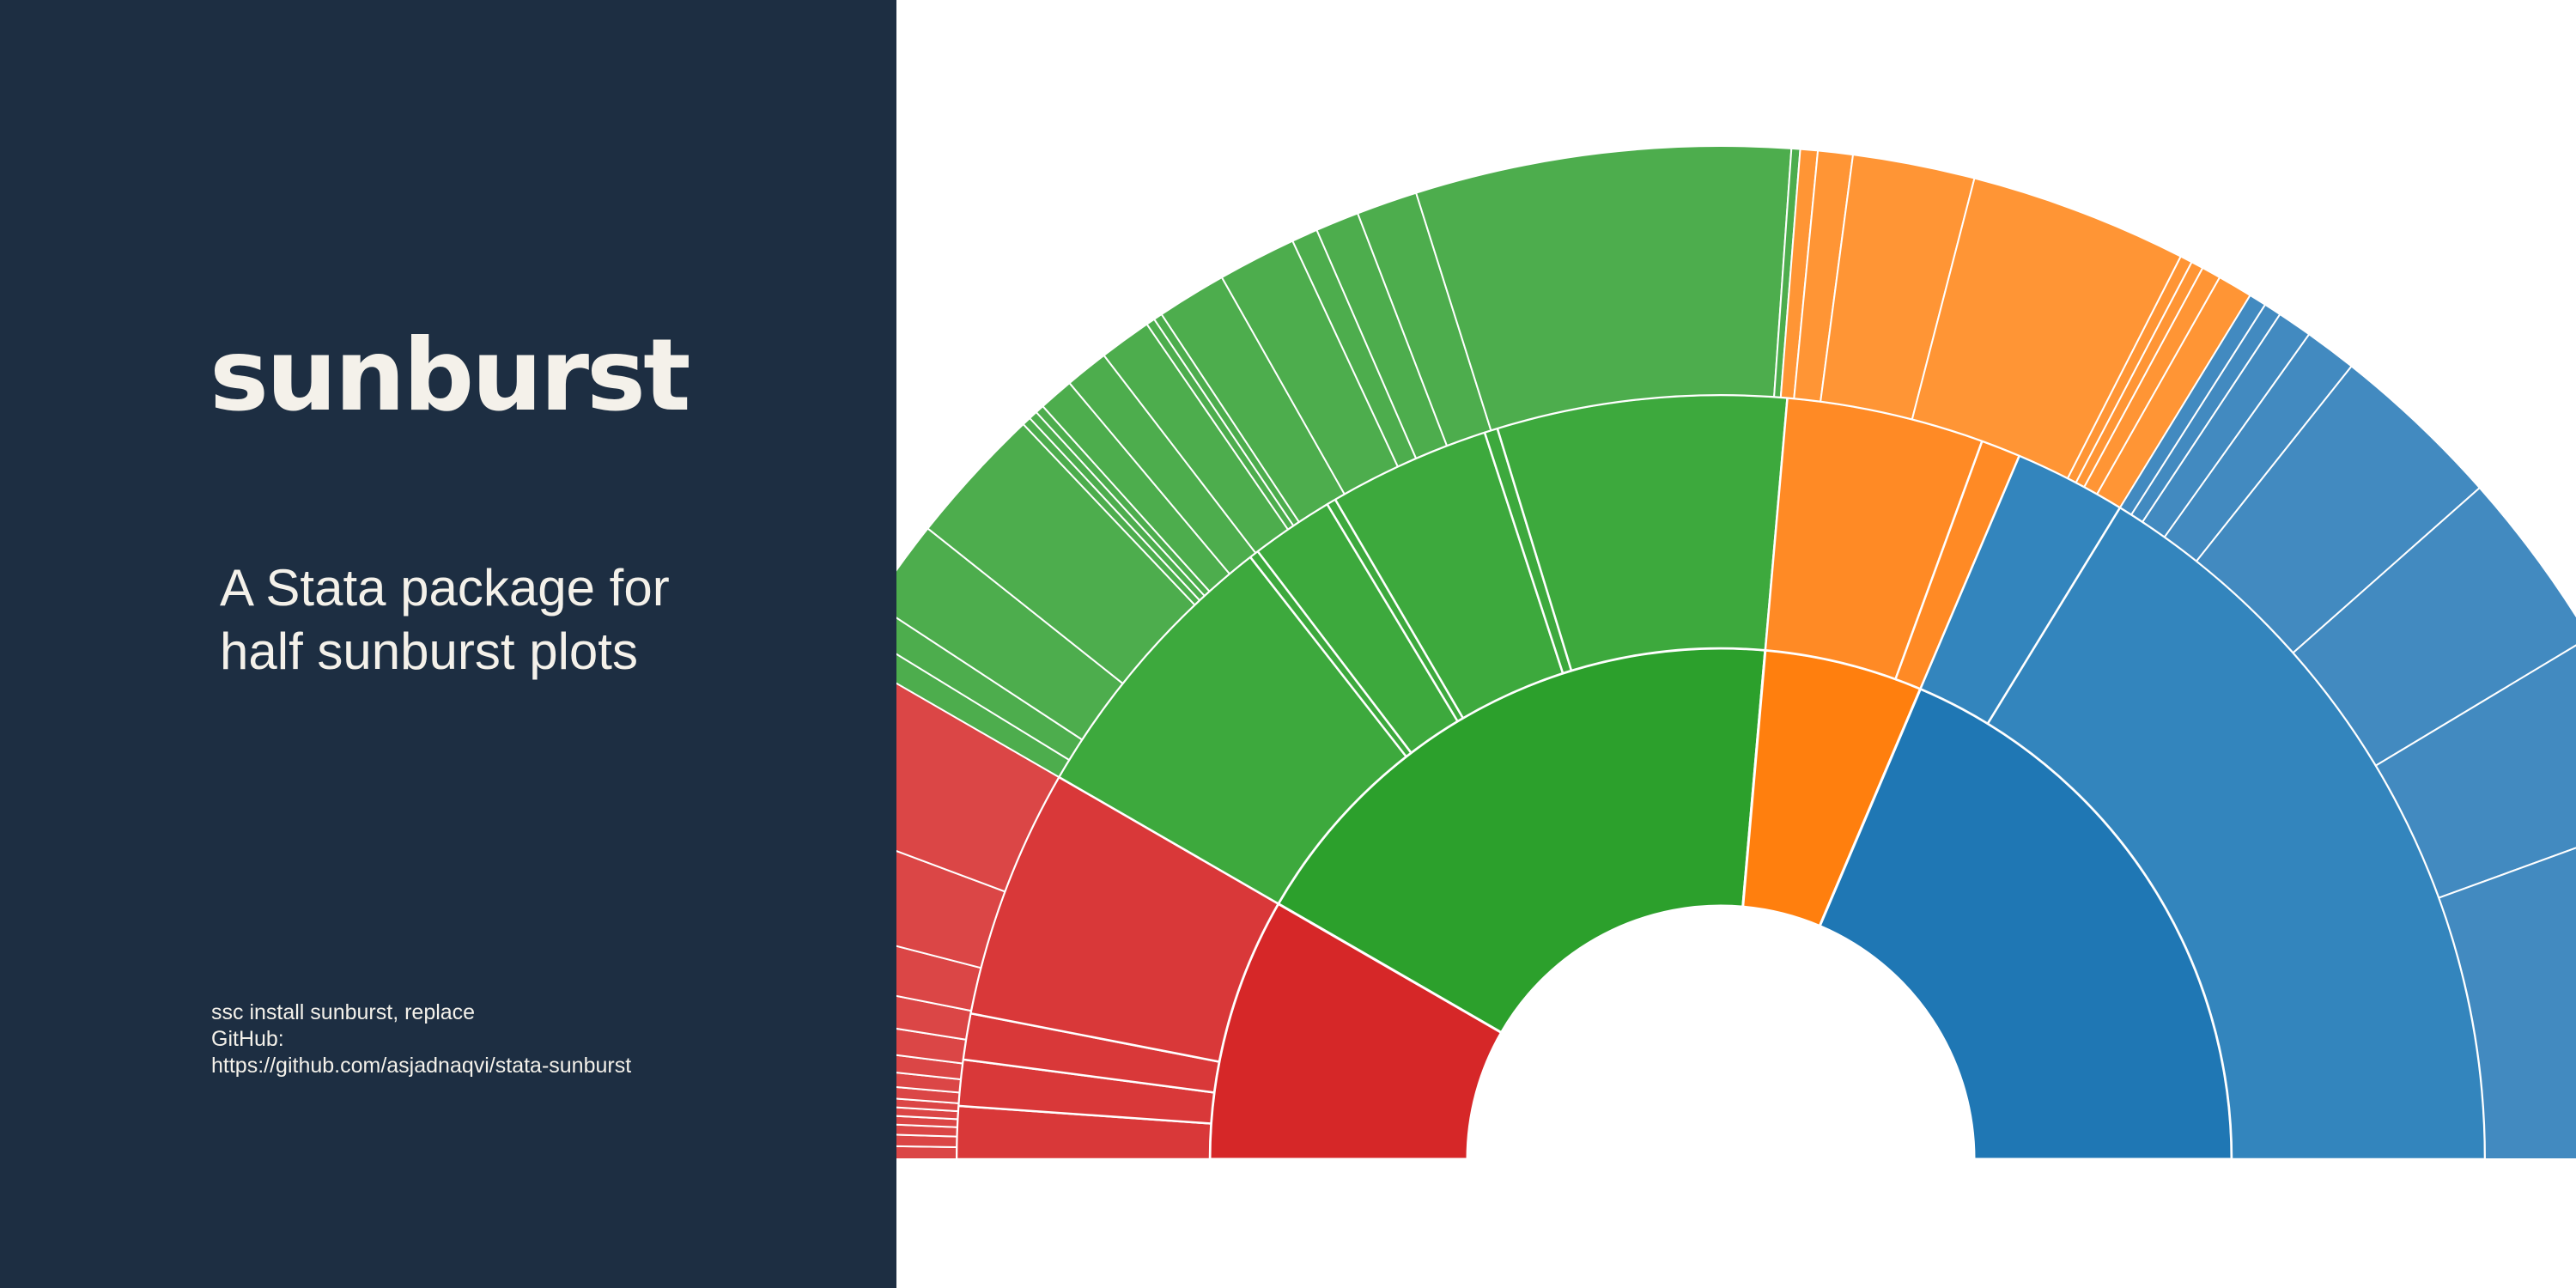 This screenshot has width=2576, height=1288. I want to click on github-label: GitHub:, so click(248, 1039).